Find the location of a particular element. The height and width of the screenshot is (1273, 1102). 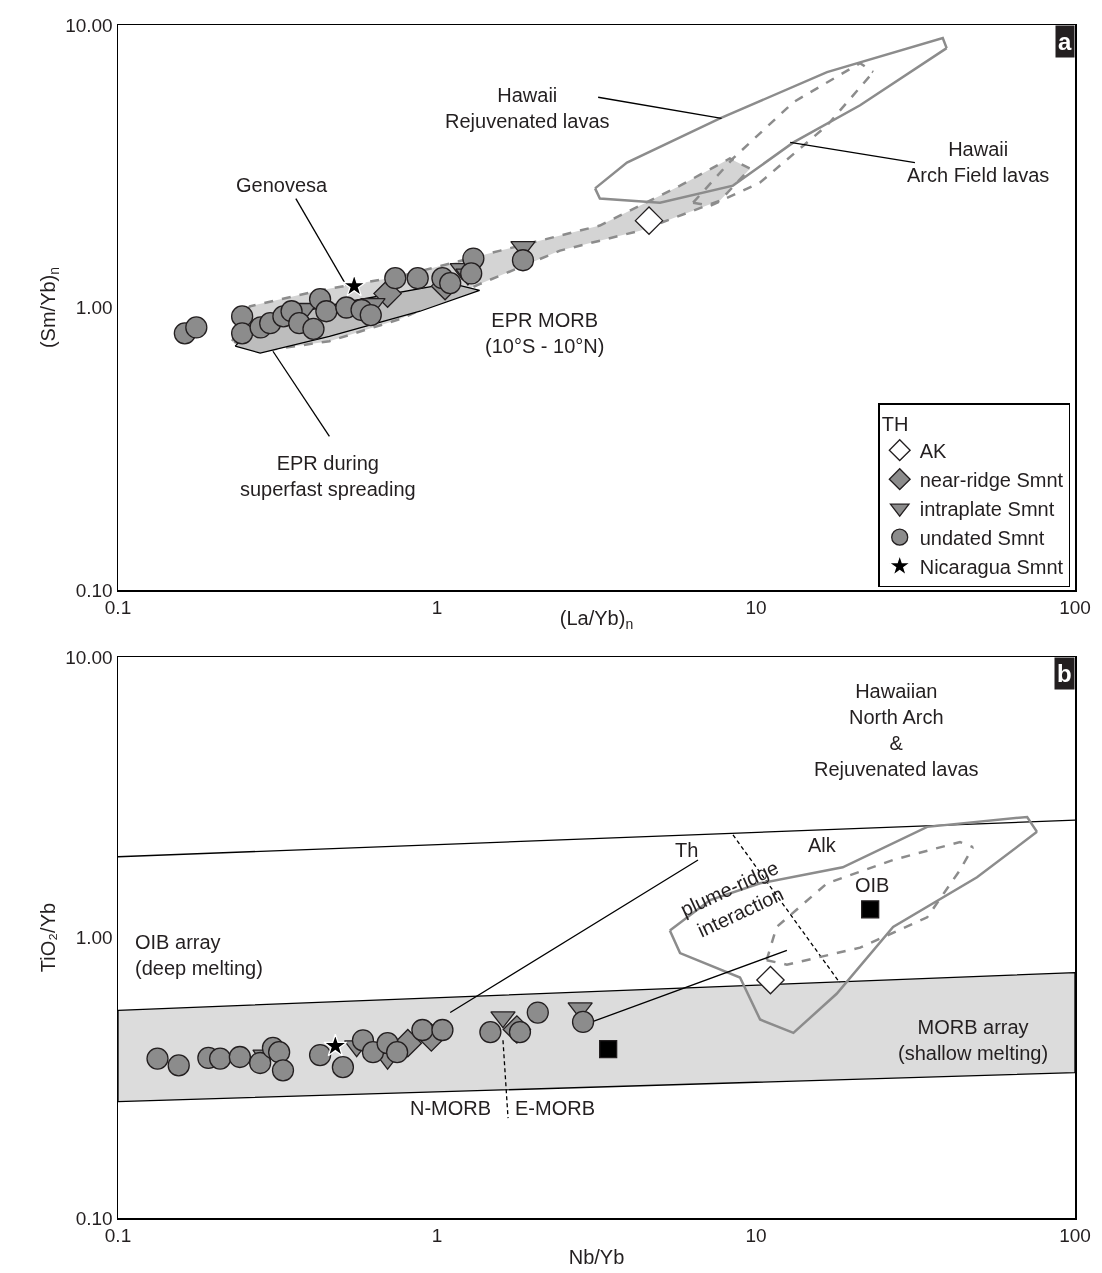

y-axis-title: TiO₂/Yb is located at coordinates (47, 937).